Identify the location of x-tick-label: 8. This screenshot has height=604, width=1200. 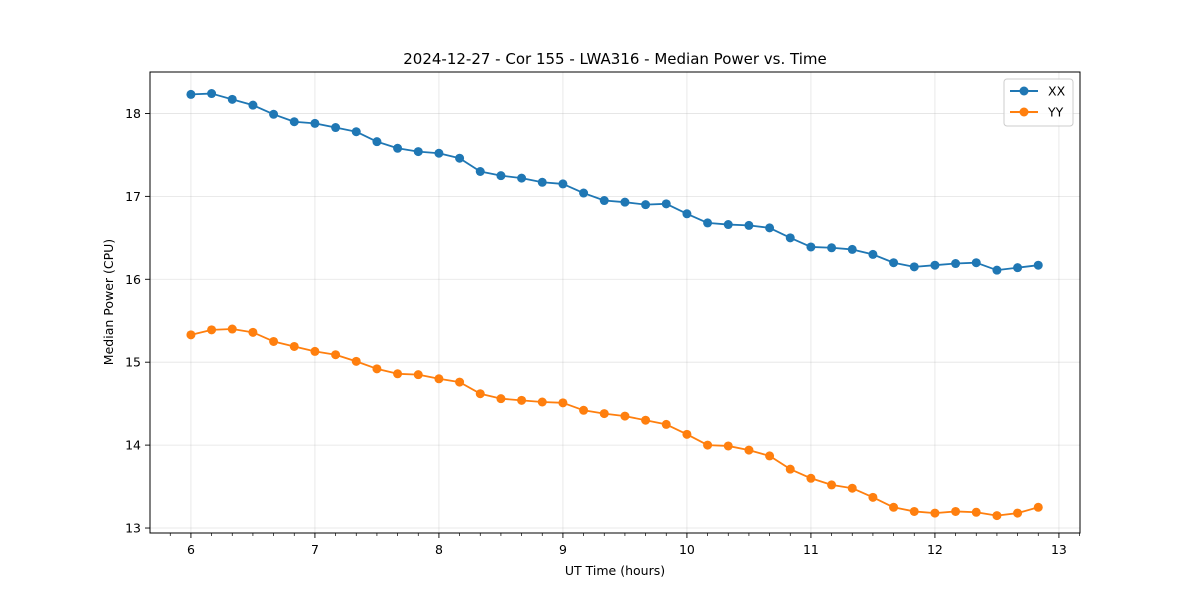
(439, 549).